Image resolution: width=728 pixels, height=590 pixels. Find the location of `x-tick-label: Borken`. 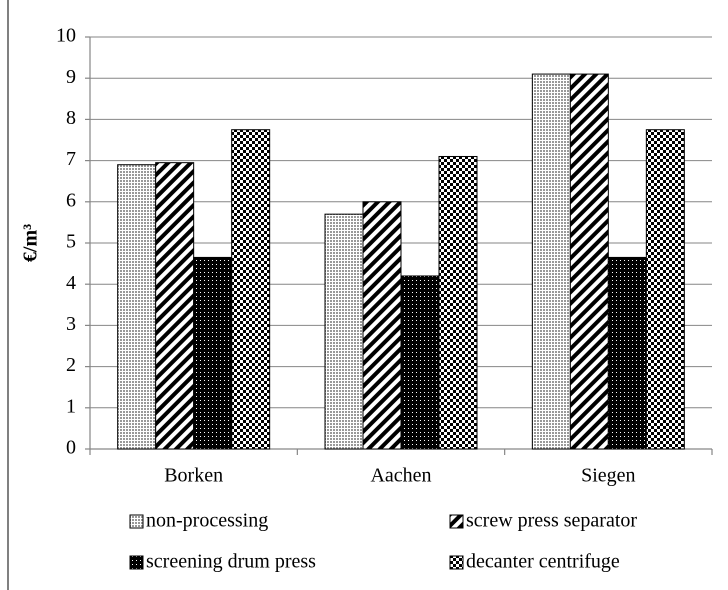

x-tick-label: Borken is located at coordinates (193, 476).